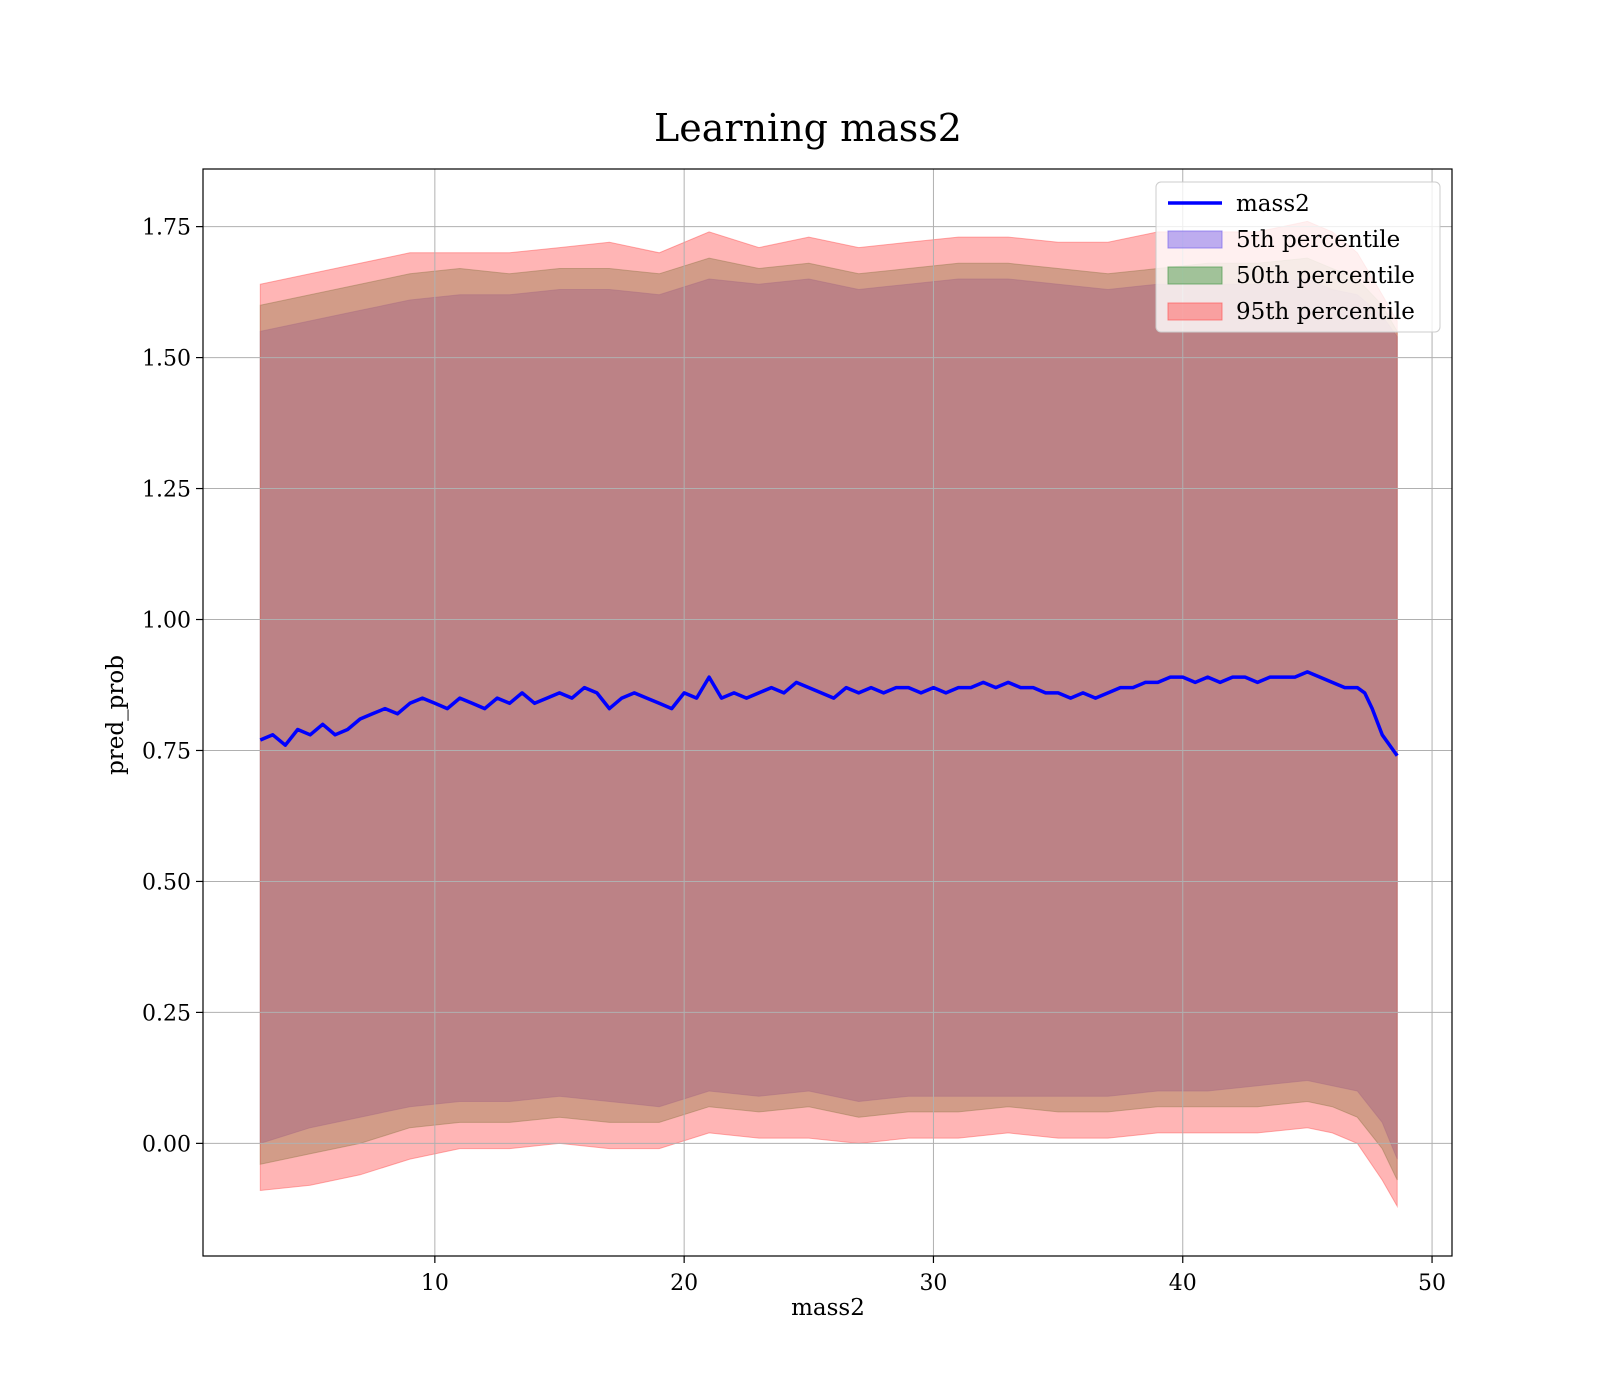 Image resolution: width=1600 pixels, height=1400 pixels. I want to click on y-tick-label-7: 1.50, so click(166, 359).